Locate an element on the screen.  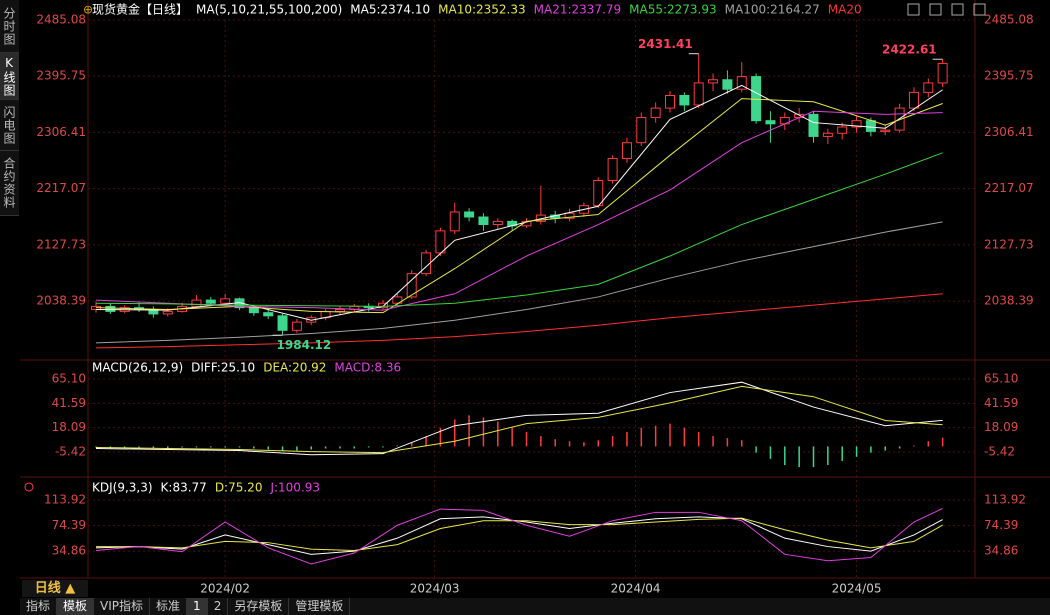
legend-entry: MA(5,10,21,55,100,200) is located at coordinates (269, 10).